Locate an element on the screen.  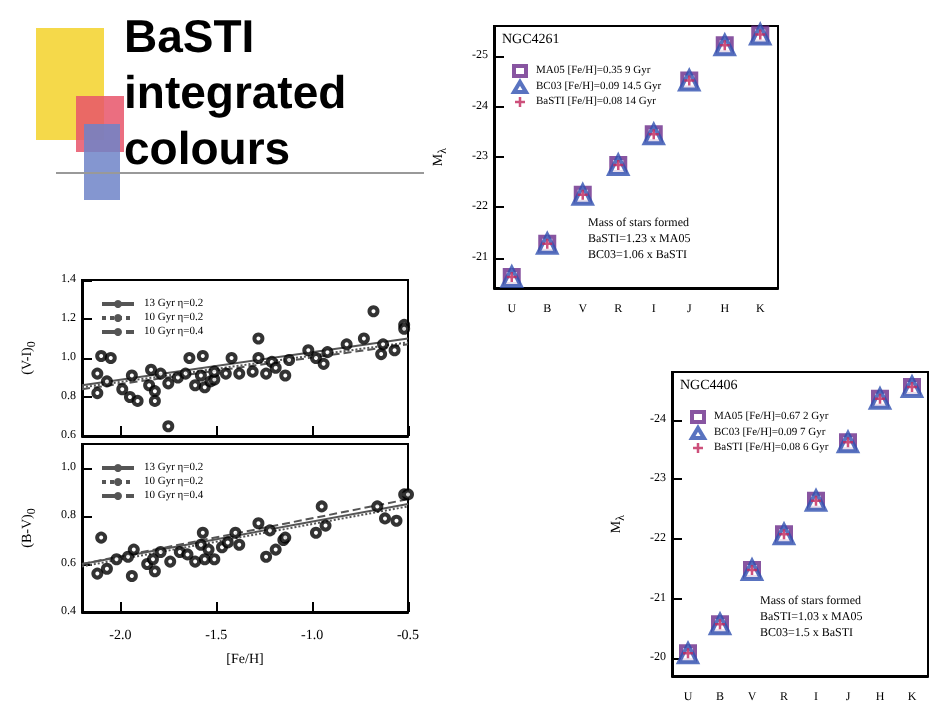
text: BaSTI integrated colours is located at coordinates (236, 92).